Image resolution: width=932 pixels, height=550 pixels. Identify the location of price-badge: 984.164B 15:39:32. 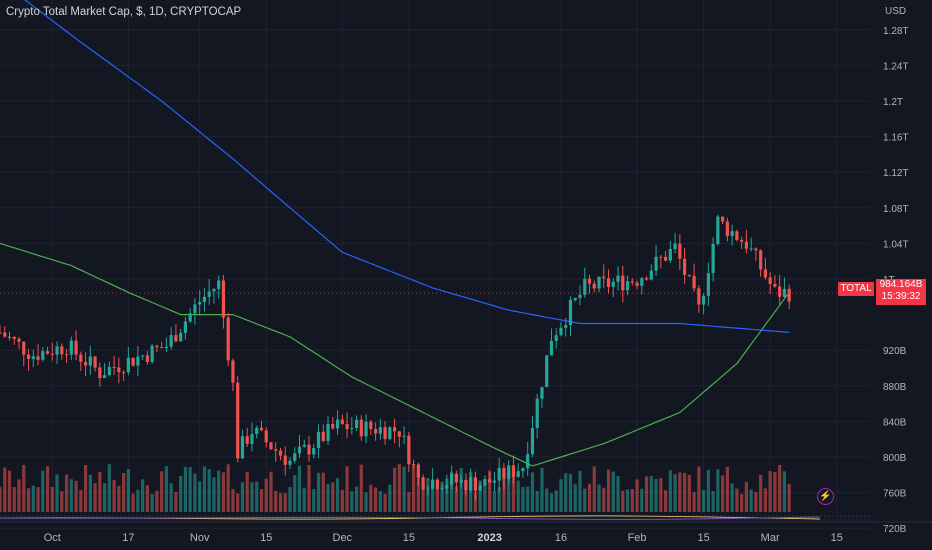
(901, 292).